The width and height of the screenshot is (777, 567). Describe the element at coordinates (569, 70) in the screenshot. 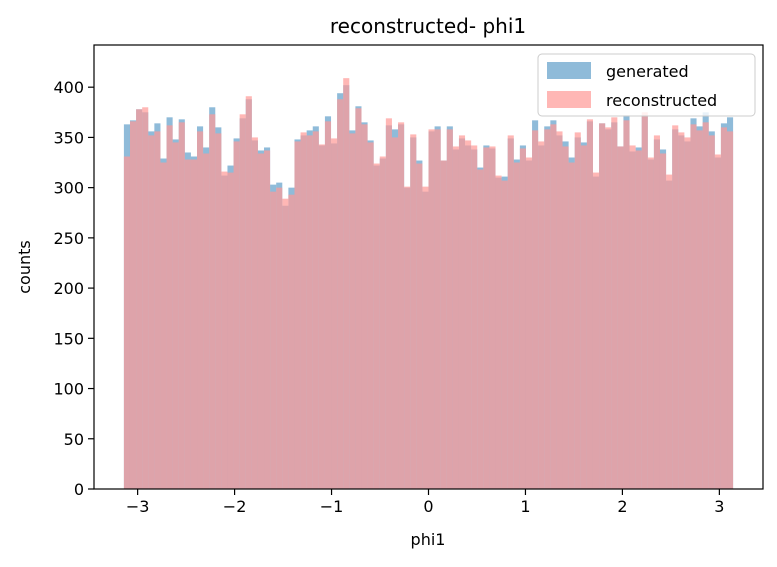

I see `legend-swatch-generated` at that location.